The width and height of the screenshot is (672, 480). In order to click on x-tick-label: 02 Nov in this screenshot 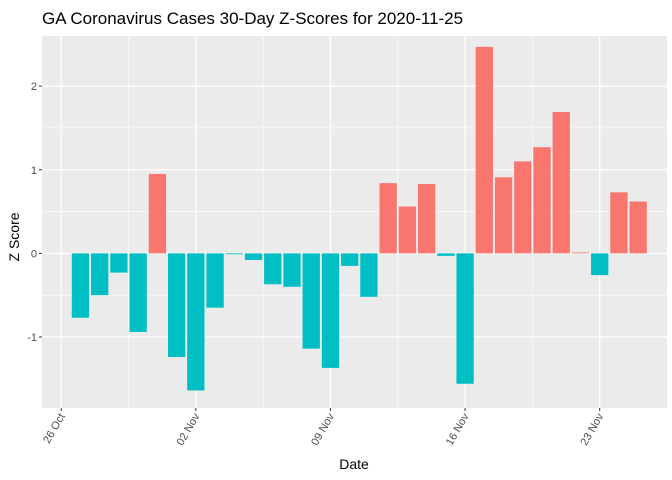, I will do `click(189, 429)`.